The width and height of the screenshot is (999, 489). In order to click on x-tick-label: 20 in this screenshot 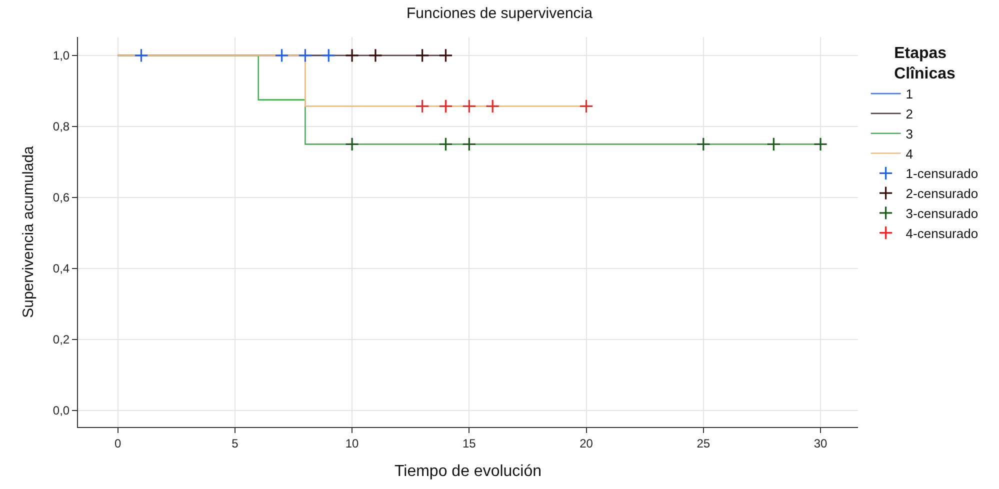, I will do `click(587, 443)`.